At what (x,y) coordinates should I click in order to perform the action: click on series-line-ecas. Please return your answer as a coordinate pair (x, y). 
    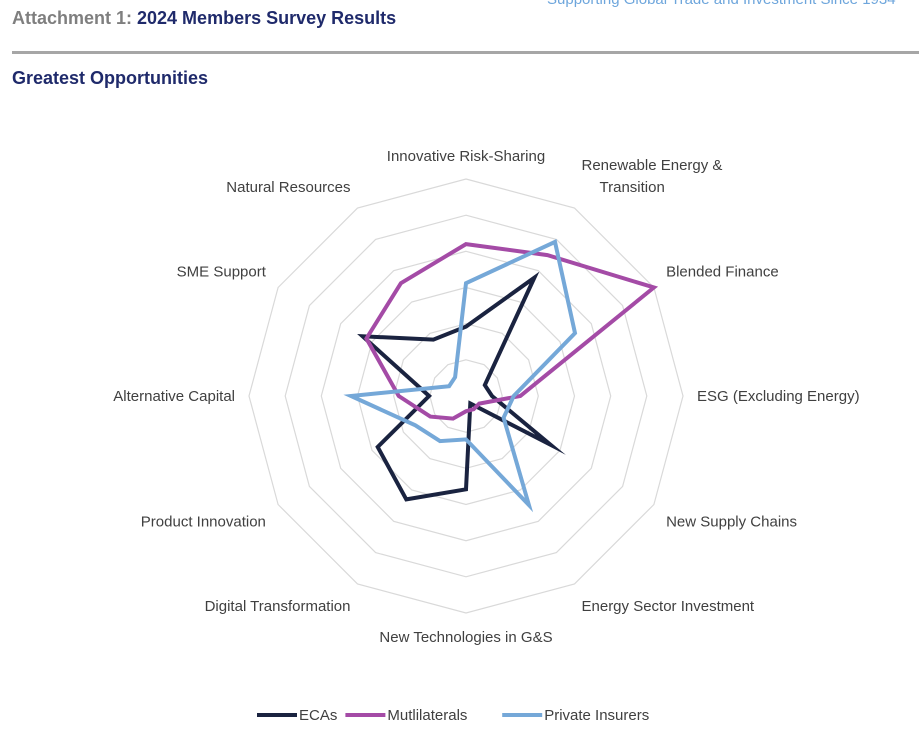
    Looking at the image, I should click on (461, 386).